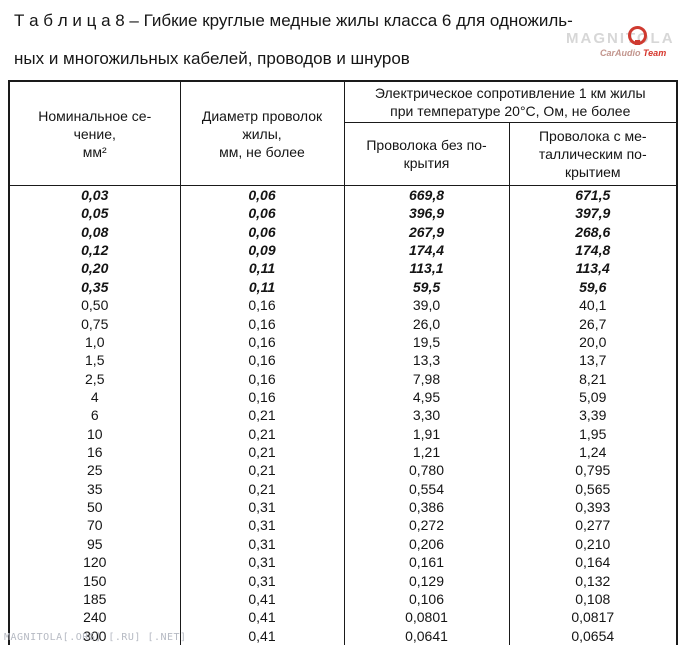  I want to click on table-cell: 0,565, so click(593, 489).